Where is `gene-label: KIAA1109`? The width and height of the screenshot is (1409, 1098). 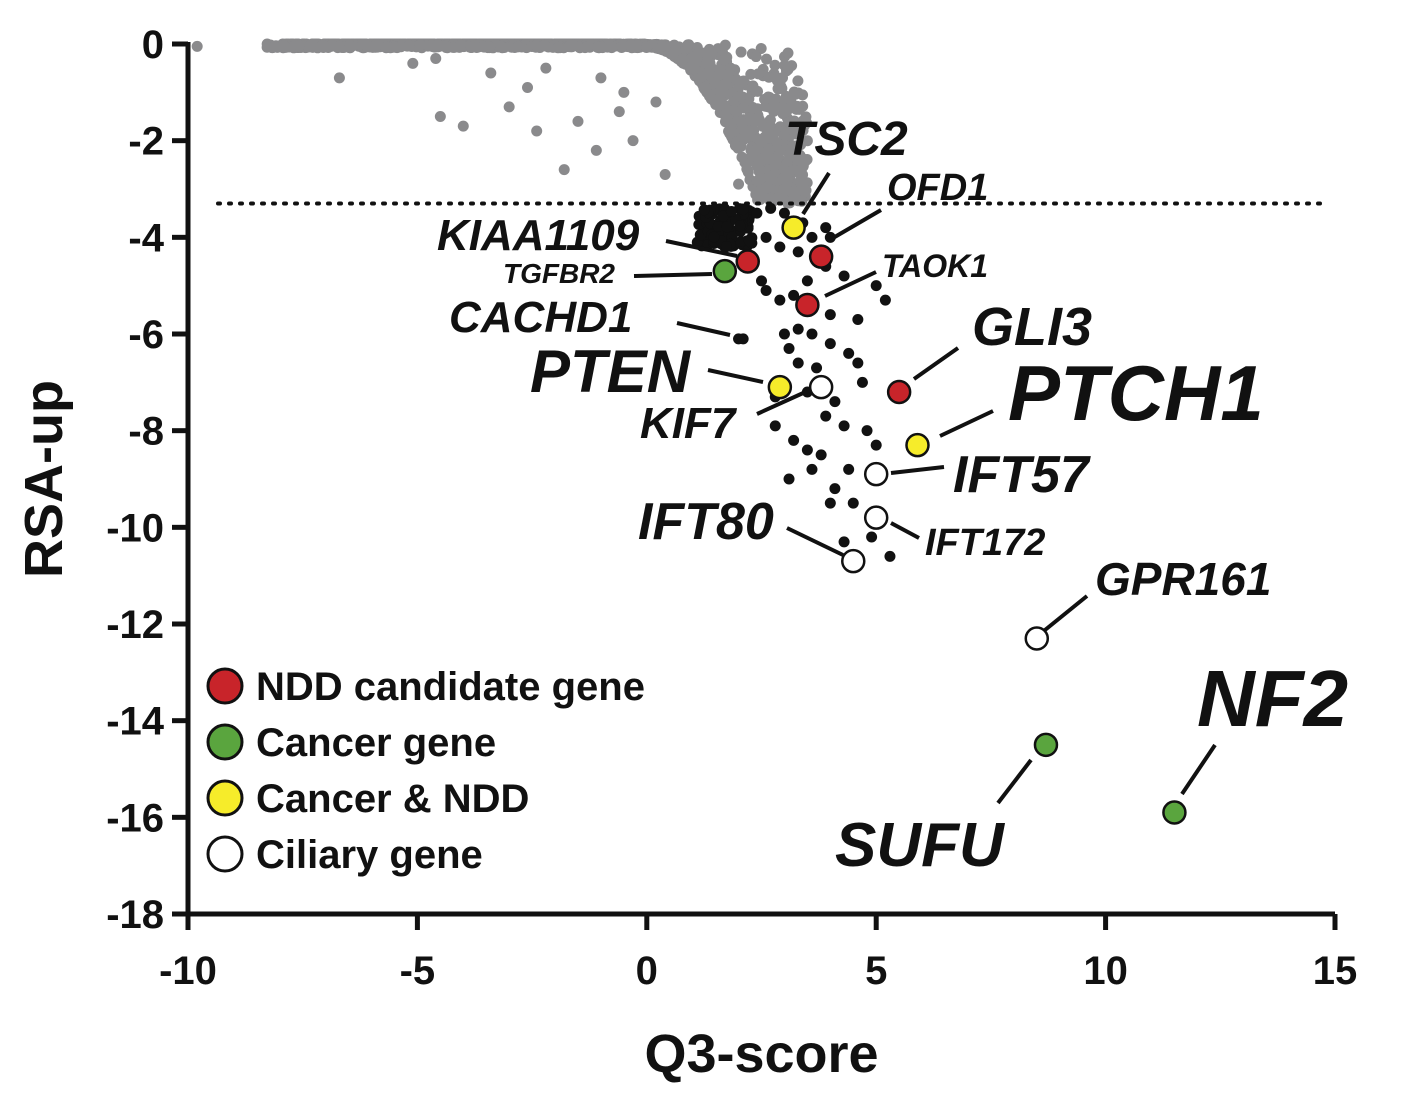 gene-label: KIAA1109 is located at coordinates (538, 235).